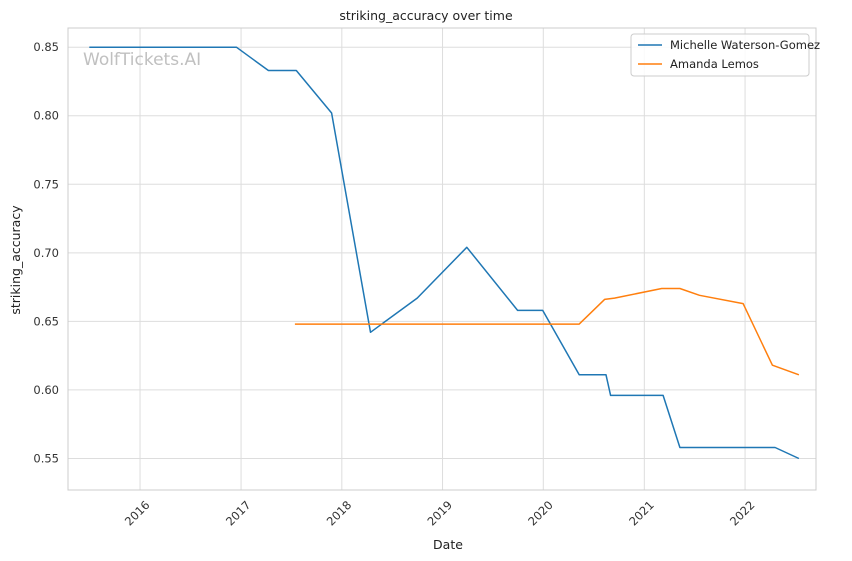  I want to click on watermark: WolfTickets.AI, so click(142, 60).